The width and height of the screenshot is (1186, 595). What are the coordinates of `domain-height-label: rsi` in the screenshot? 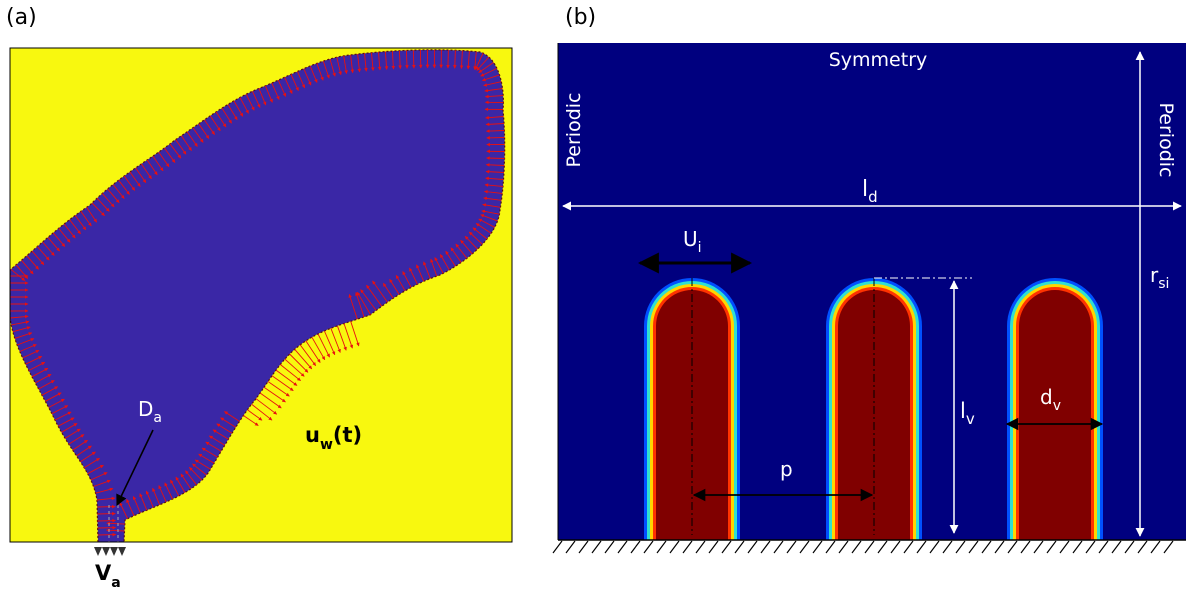 It's located at (1159, 277).